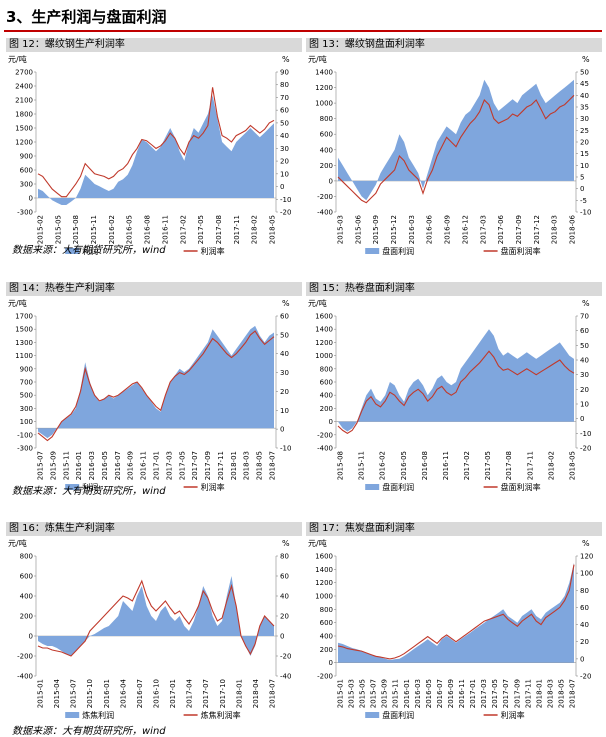  Describe the element at coordinates (456, 612) in the screenshot. I see `series-line-利润率` at that location.